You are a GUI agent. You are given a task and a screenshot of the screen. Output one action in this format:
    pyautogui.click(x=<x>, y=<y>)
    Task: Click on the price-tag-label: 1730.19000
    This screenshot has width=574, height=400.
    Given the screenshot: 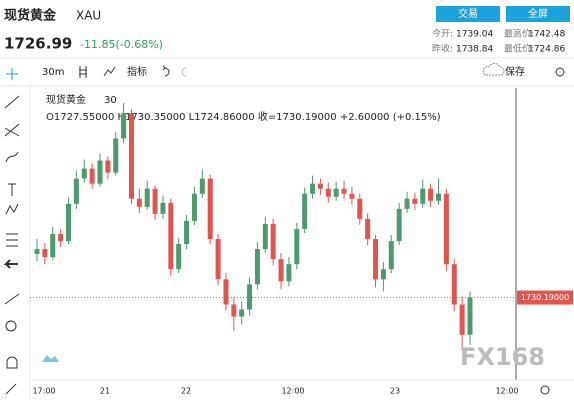 What is the action you would take?
    pyautogui.click(x=545, y=297)
    